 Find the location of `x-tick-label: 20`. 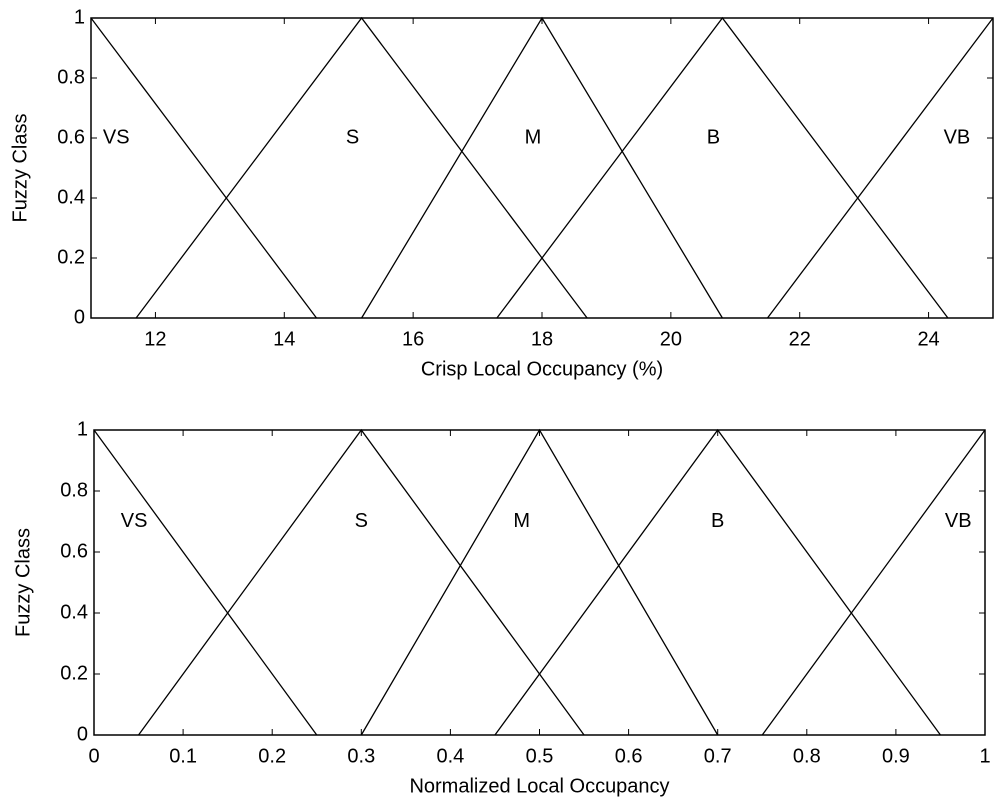

x-tick-label: 20 is located at coordinates (671, 339).